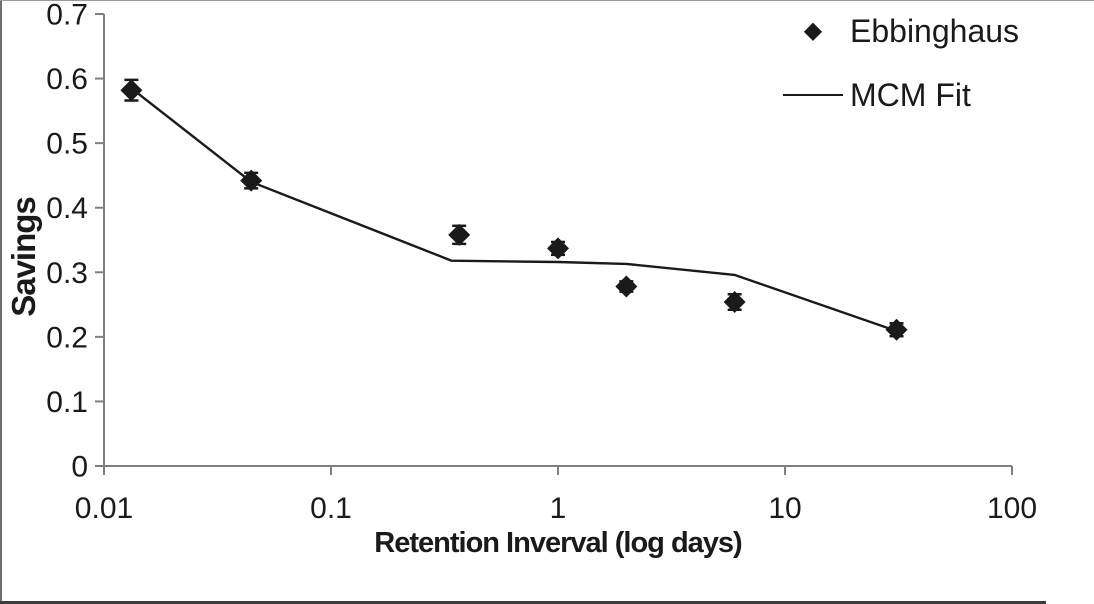 The width and height of the screenshot is (1094, 604). What do you see at coordinates (331, 508) in the screenshot?
I see `x-tick-label: 0.1` at bounding box center [331, 508].